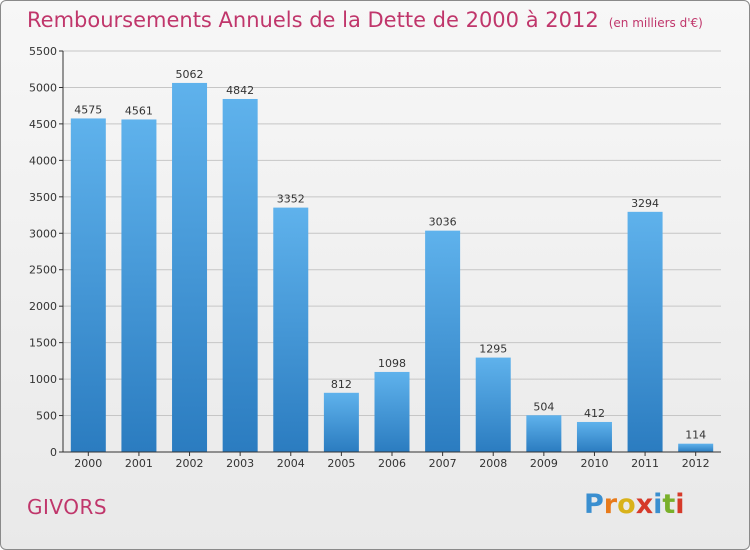 This screenshot has height=550, width=750. I want to click on brand-letter: o, so click(626, 504).